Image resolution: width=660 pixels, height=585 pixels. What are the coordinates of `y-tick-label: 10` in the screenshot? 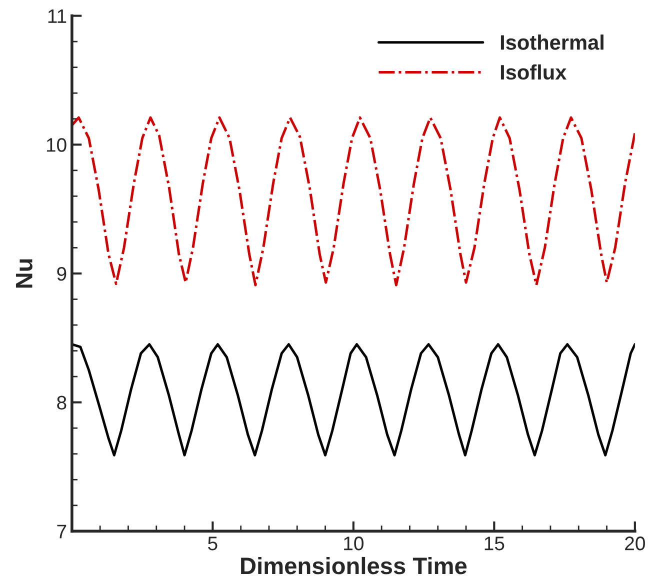 It's located at (56, 145).